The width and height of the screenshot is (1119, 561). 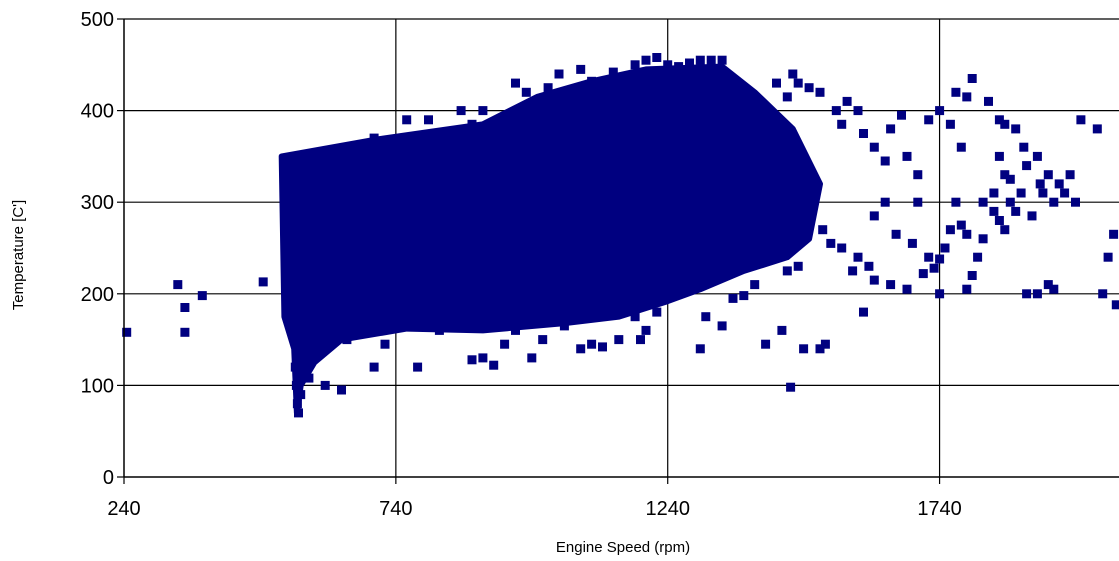 I want to click on y-tick-label: 0, so click(x=108, y=478).